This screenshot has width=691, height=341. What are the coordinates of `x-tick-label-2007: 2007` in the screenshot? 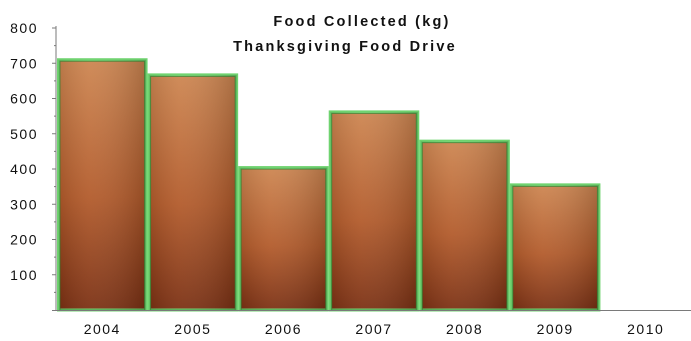 It's located at (373, 329).